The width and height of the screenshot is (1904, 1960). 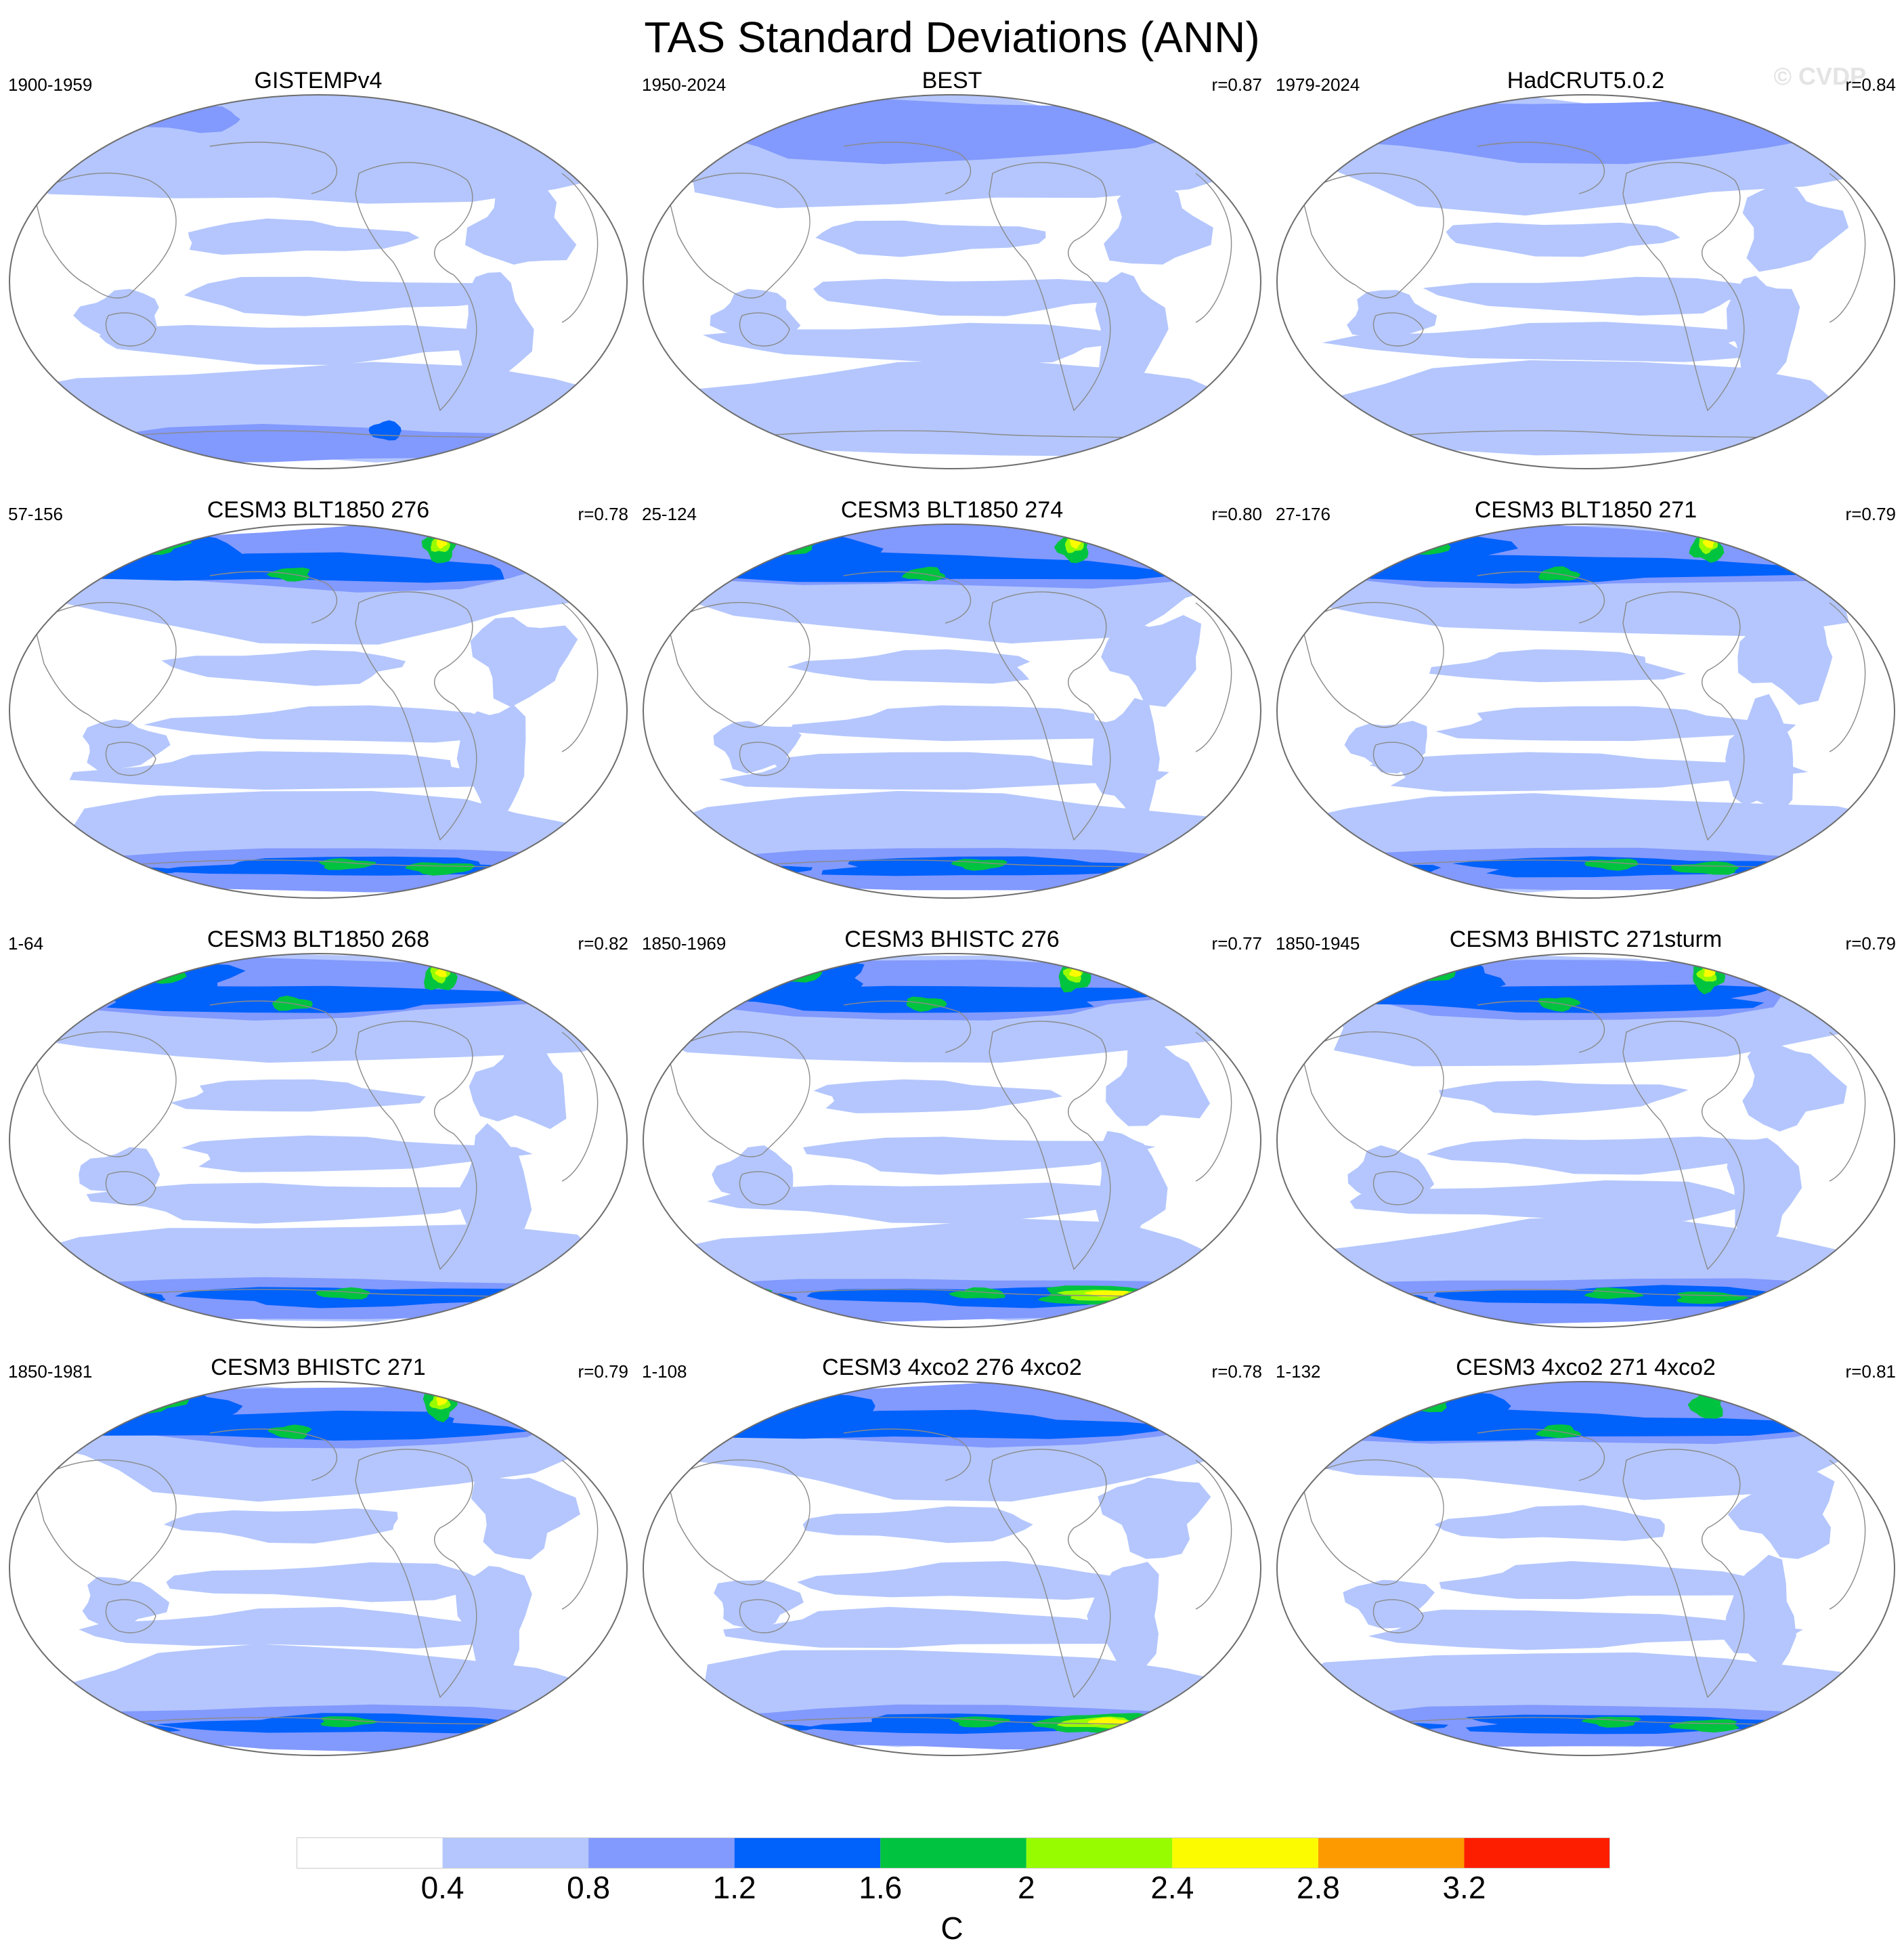 I want to click on colorbar-tick-label: 0.8, so click(x=589, y=1887).